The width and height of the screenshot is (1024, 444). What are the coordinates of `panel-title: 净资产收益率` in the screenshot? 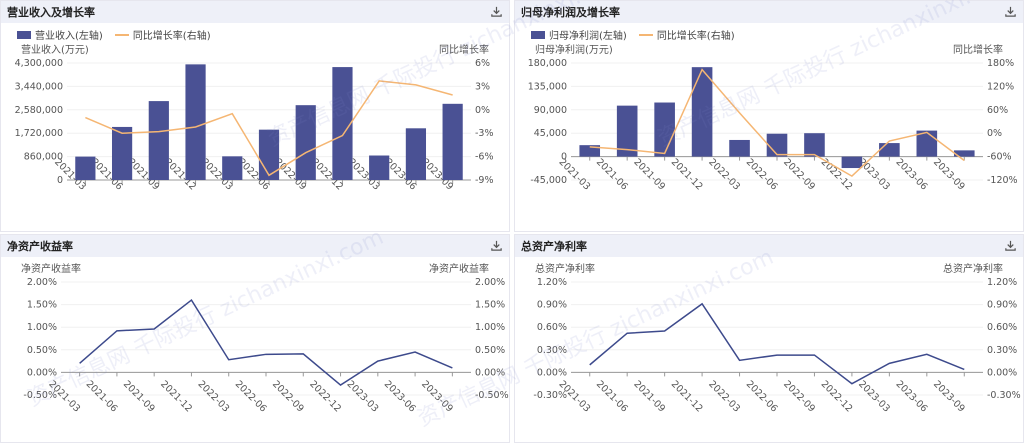 It's located at (40, 246).